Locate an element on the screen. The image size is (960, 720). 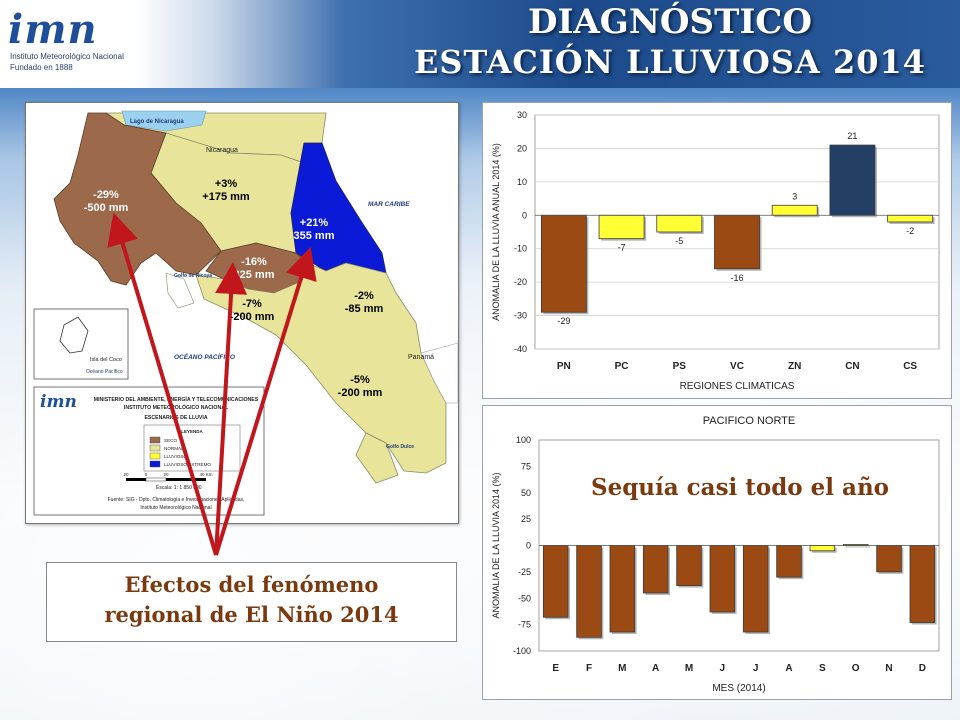
y-tick-label: -20 is located at coordinates (520, 282).